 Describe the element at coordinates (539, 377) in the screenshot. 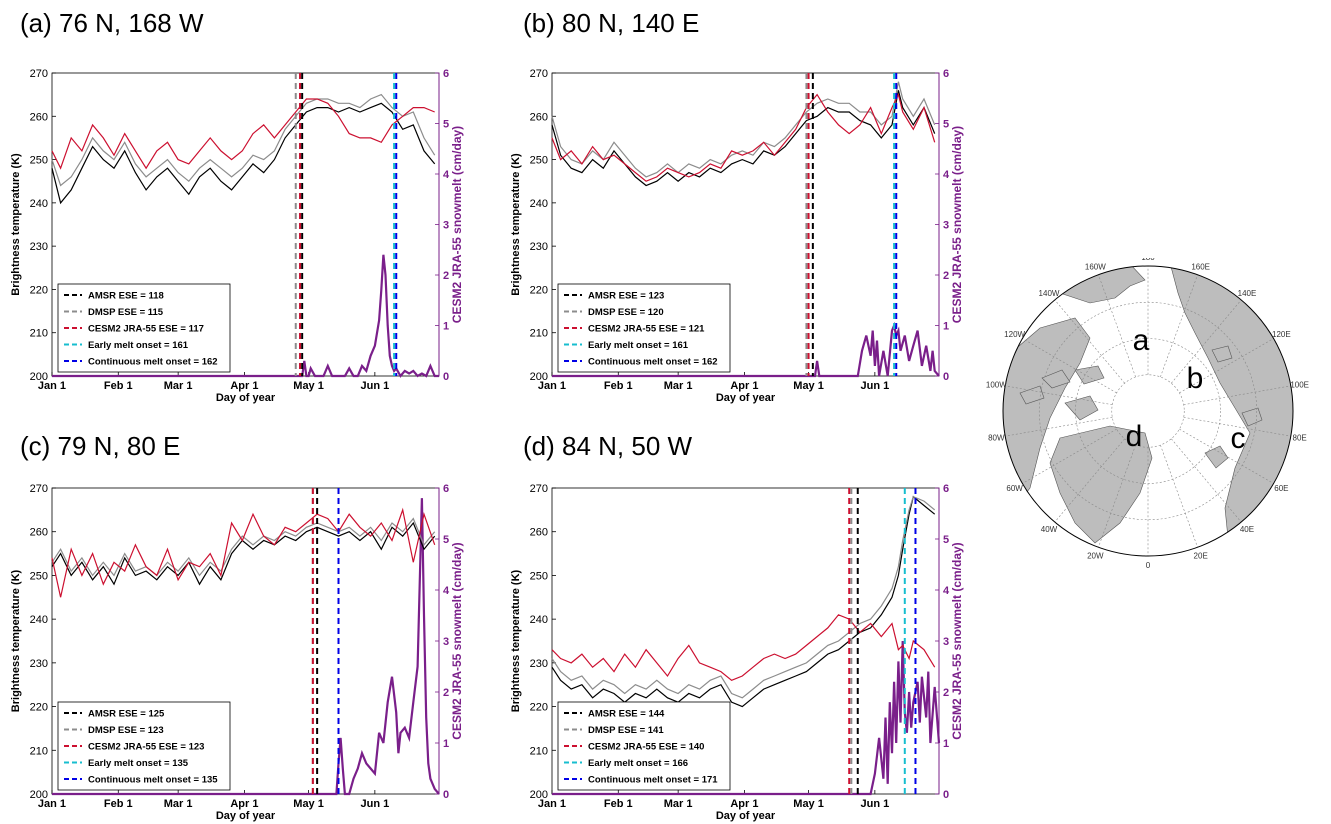

I see `ytick-label-b: 200` at that location.